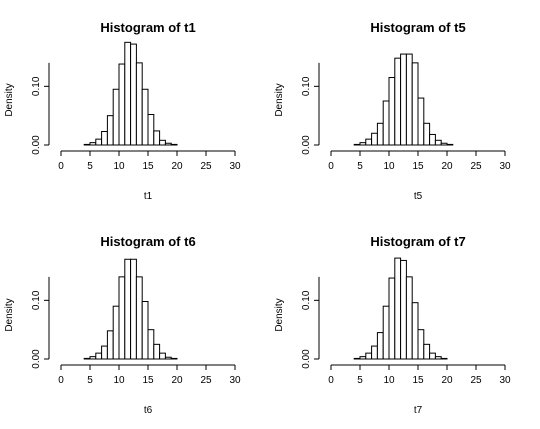  I want to click on x-axis-label: t6, so click(148, 410).